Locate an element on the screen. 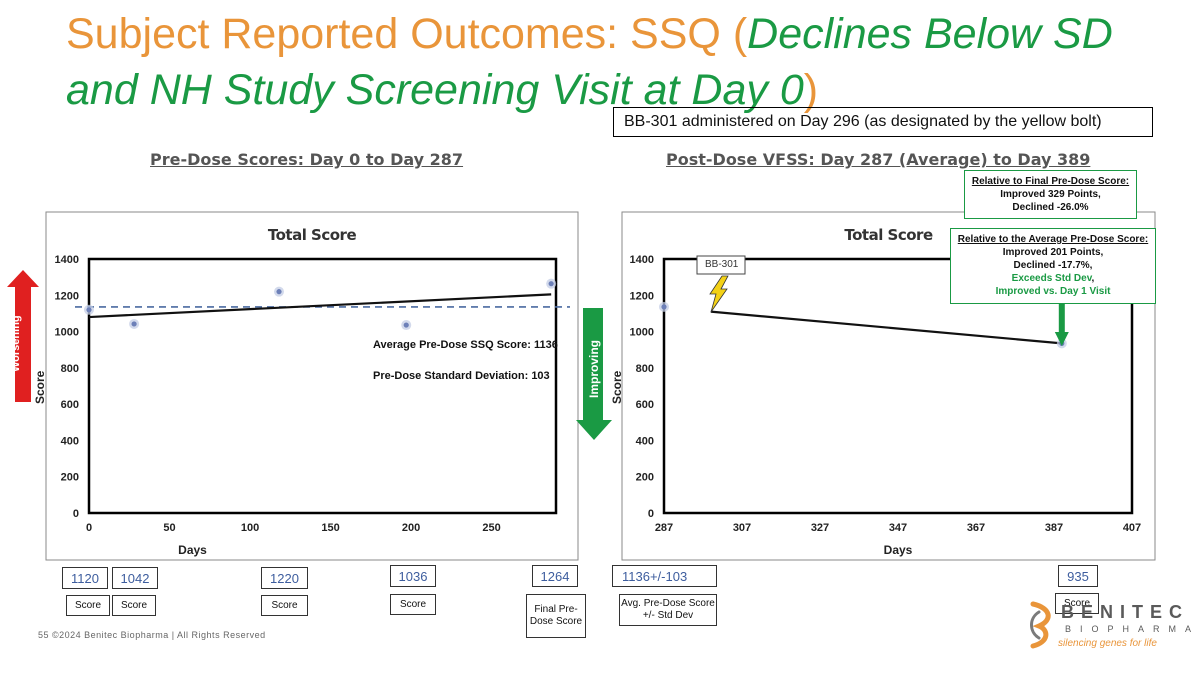  avg-annotation: Average Pre-Dose SSQ Score: 1136 is located at coordinates (465, 345).